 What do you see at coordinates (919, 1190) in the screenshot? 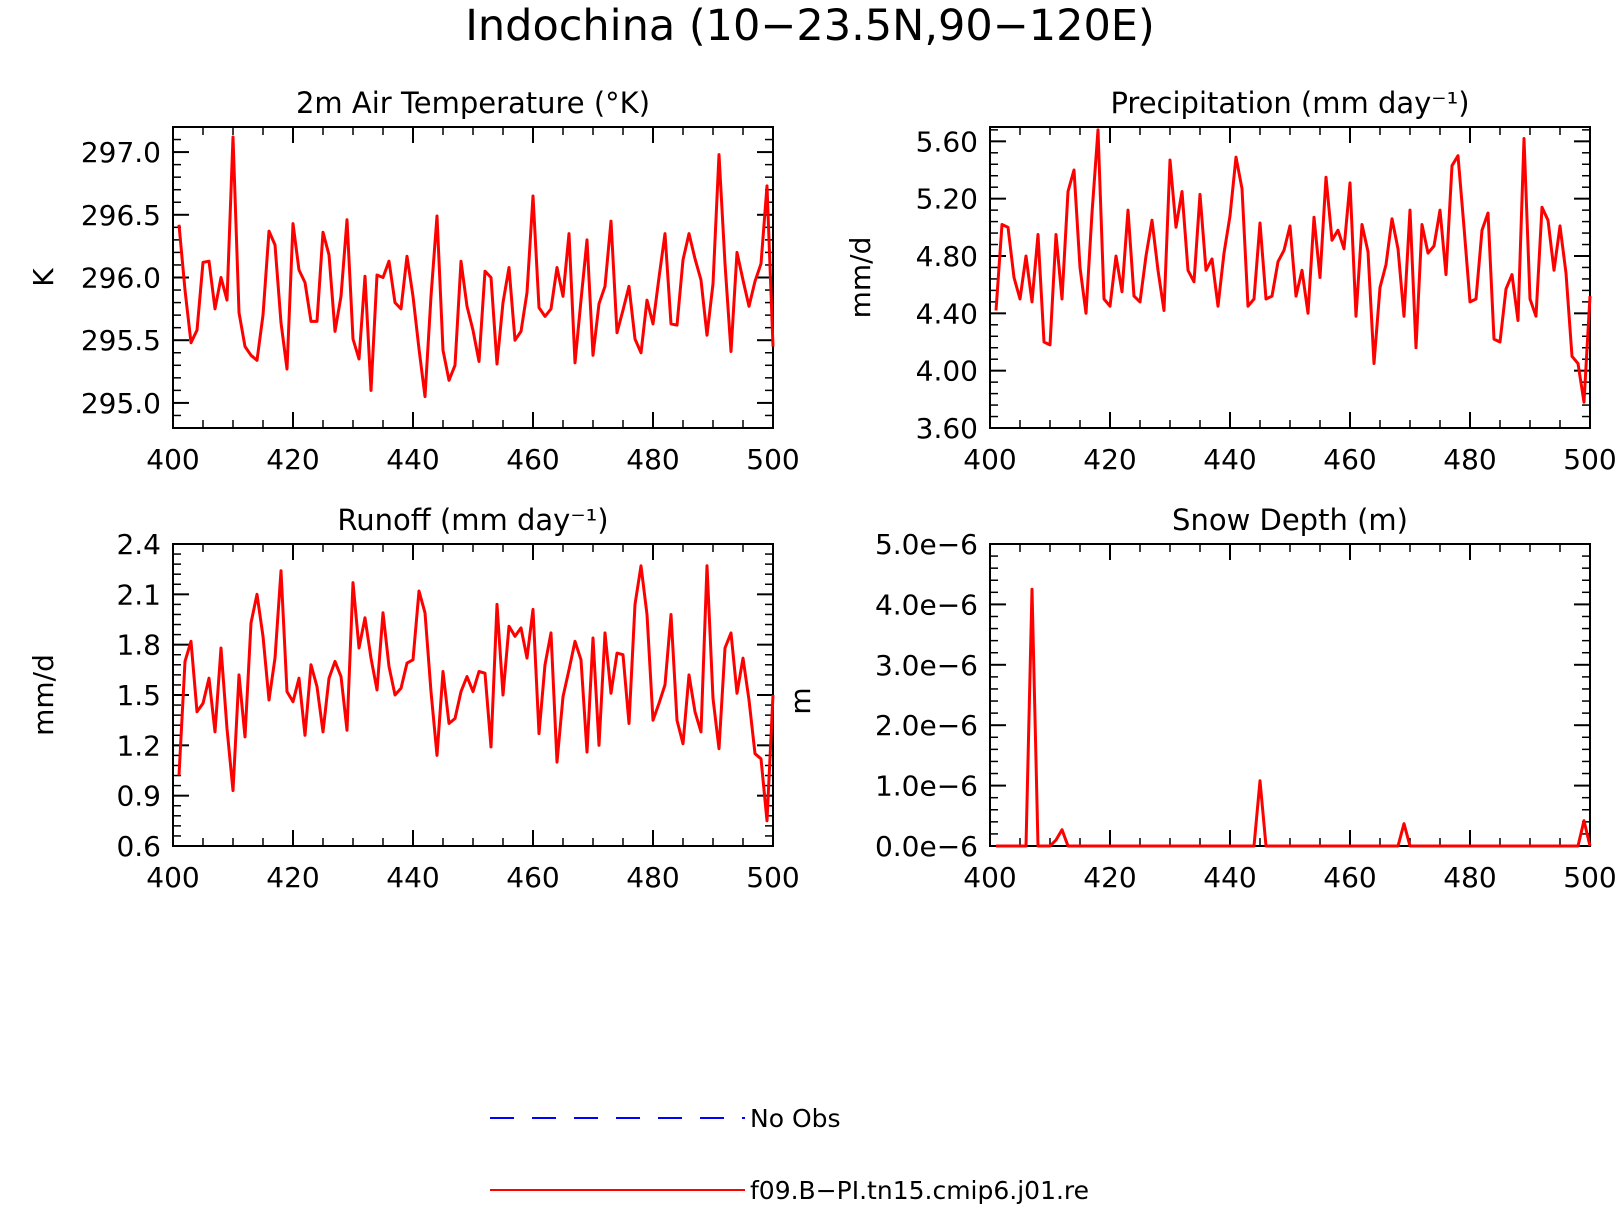
I see `legend-label-model: f09.B−PI.tn15.cmip6.j01.re` at bounding box center [919, 1190].